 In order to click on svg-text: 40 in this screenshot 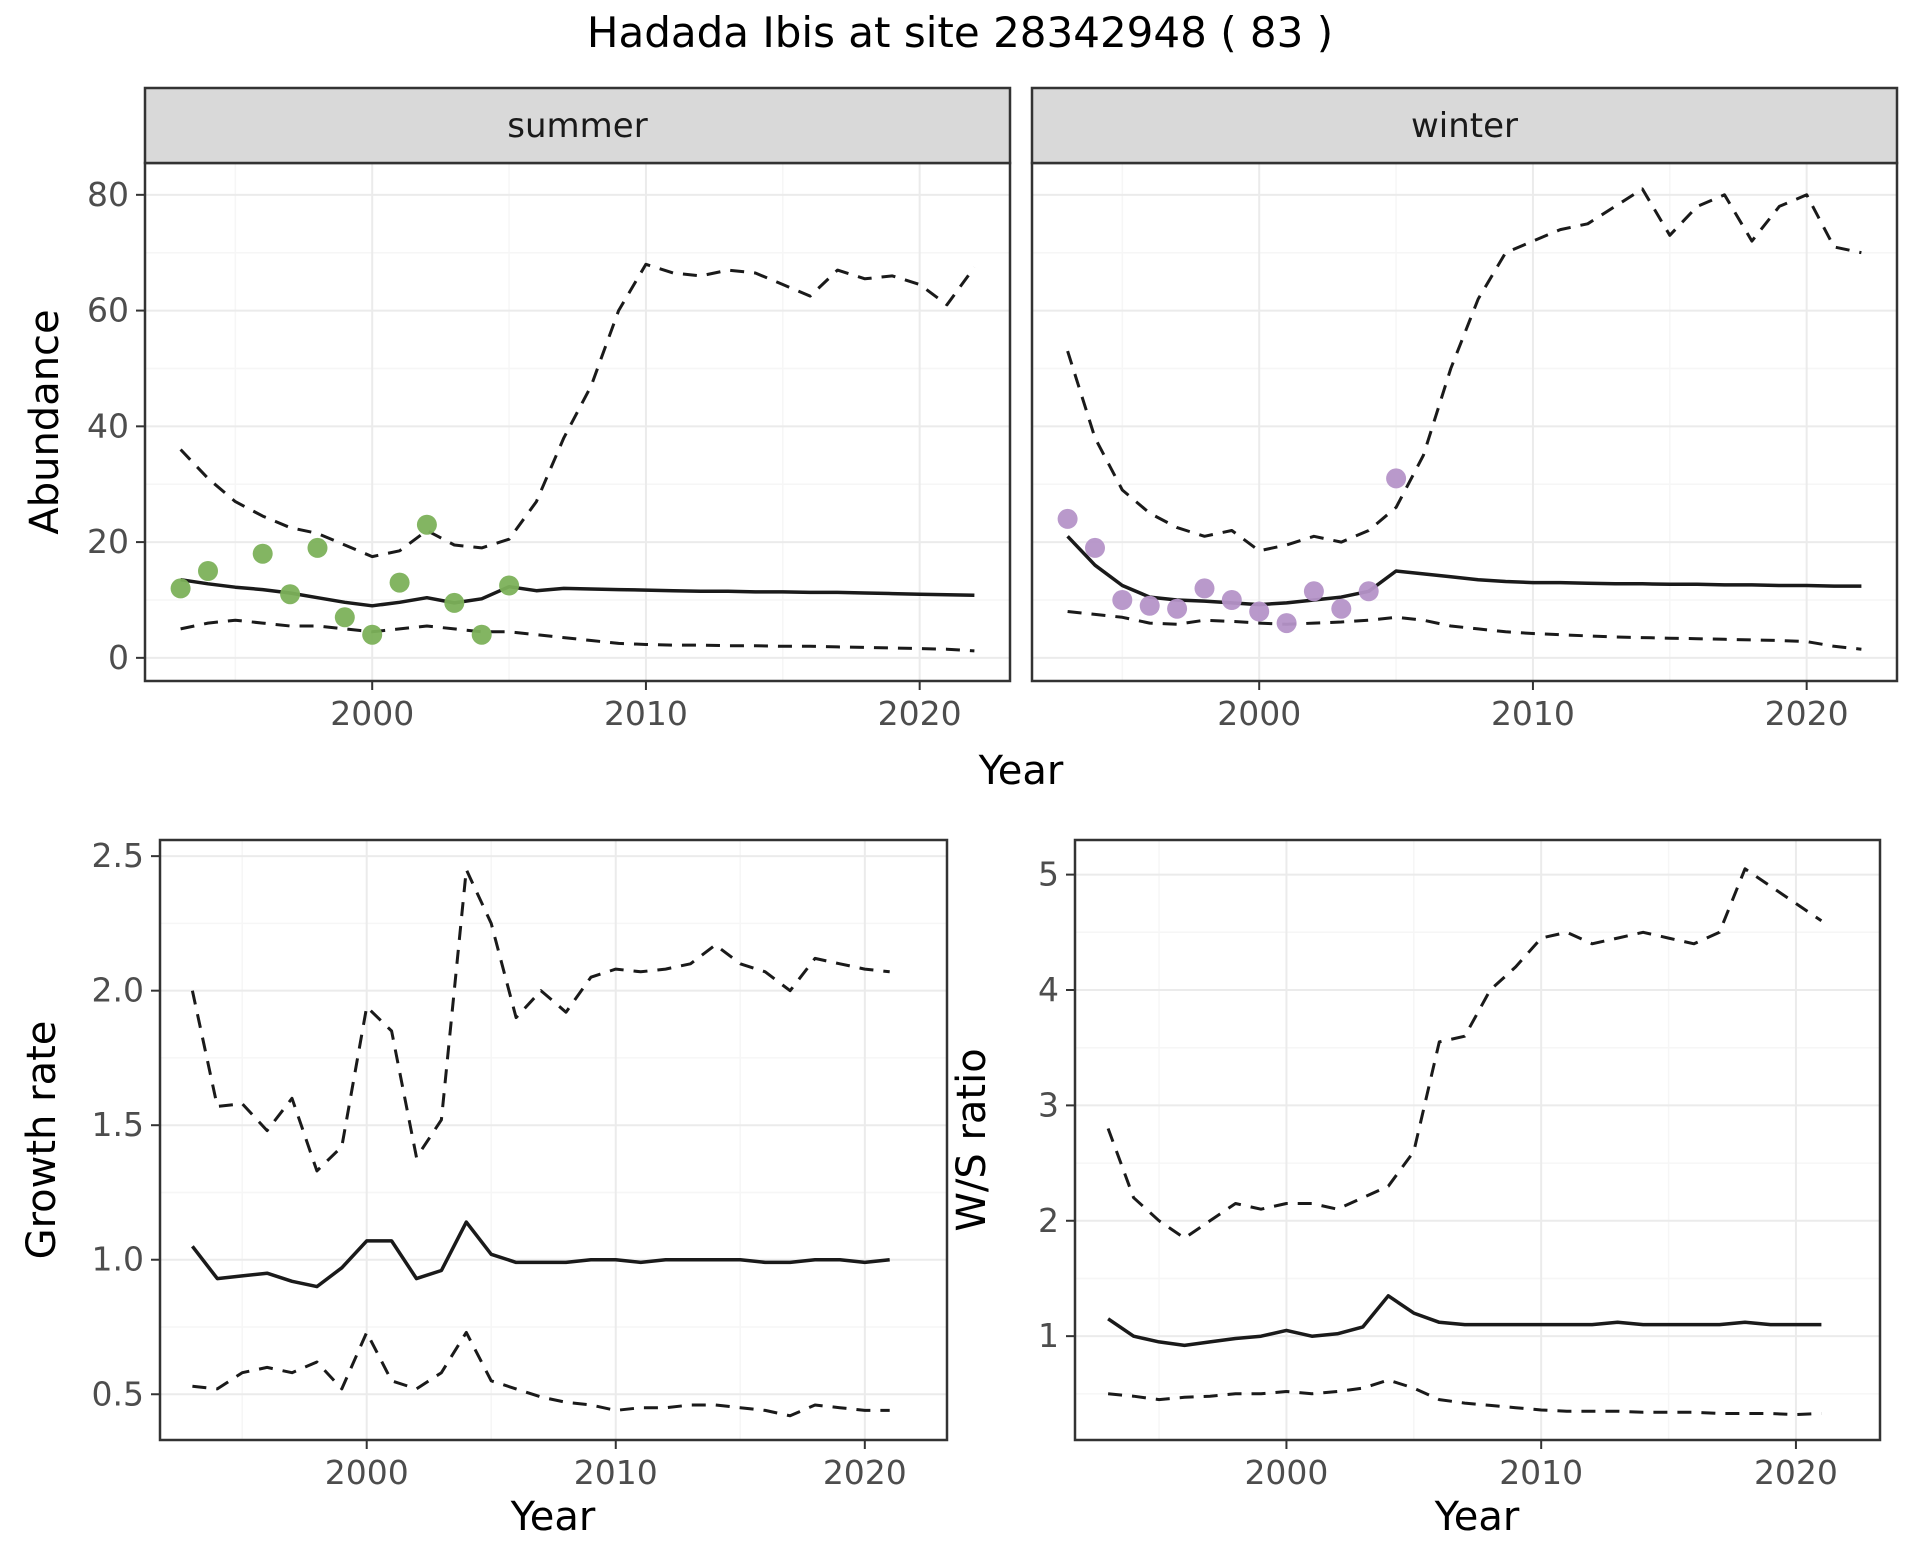, I will do `click(108, 425)`.